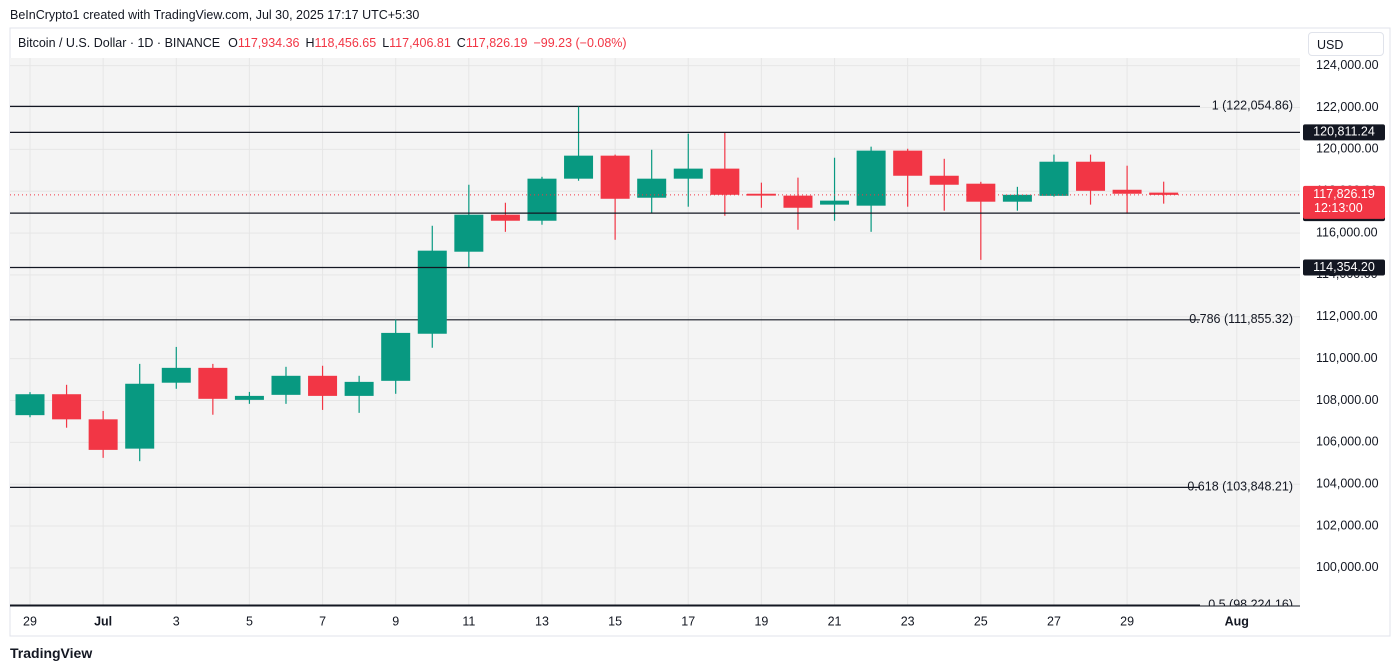  Describe the element at coordinates (1347, 525) in the screenshot. I see `y-tick-label: 102,000.00` at that location.